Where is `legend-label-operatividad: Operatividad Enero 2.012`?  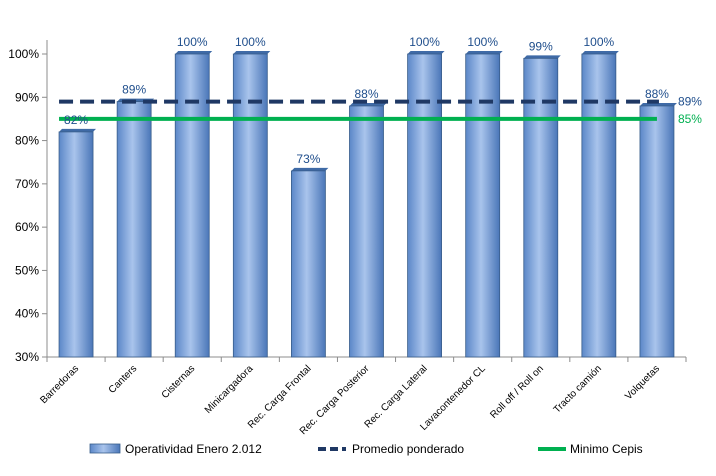
legend-label-operatividad: Operatividad Enero 2.012 is located at coordinates (193, 449).